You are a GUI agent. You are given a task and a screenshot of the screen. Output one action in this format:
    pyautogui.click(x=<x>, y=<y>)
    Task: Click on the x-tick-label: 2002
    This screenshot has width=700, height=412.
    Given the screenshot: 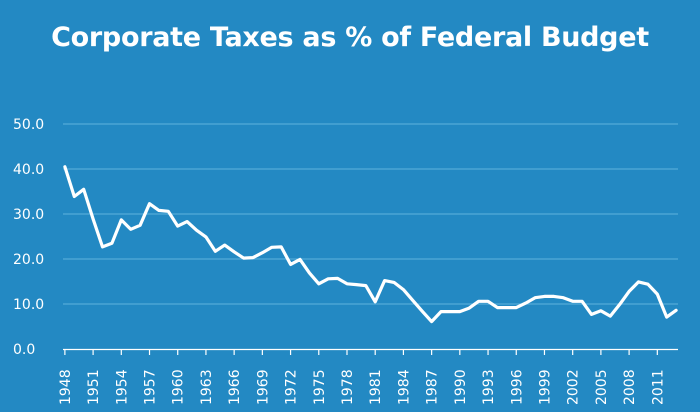 What is the action you would take?
    pyautogui.click(x=574, y=387)
    